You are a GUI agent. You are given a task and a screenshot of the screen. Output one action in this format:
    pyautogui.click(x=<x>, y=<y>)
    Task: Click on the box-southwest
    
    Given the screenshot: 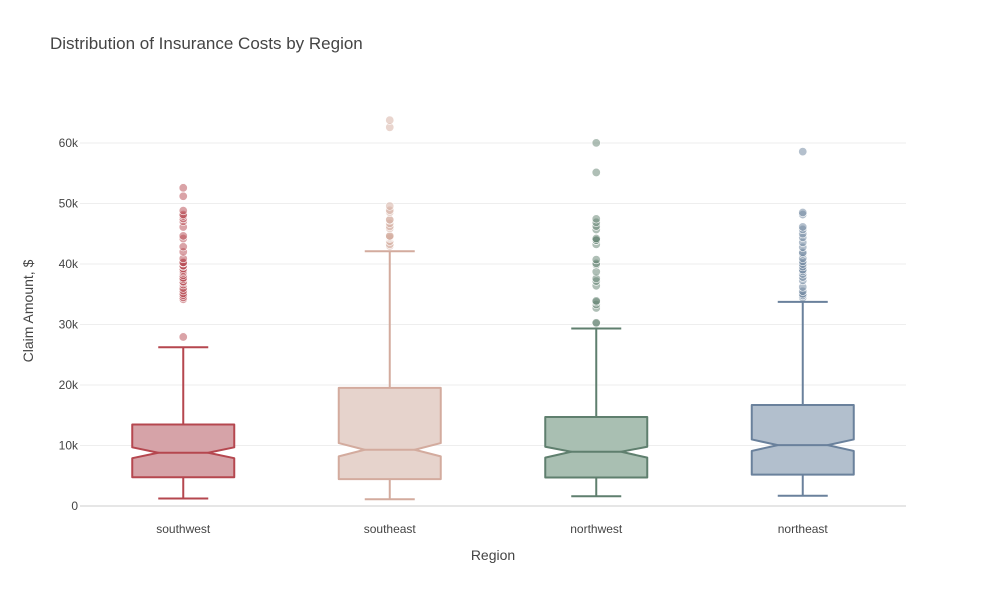 What is the action you would take?
    pyautogui.click(x=183, y=341)
    